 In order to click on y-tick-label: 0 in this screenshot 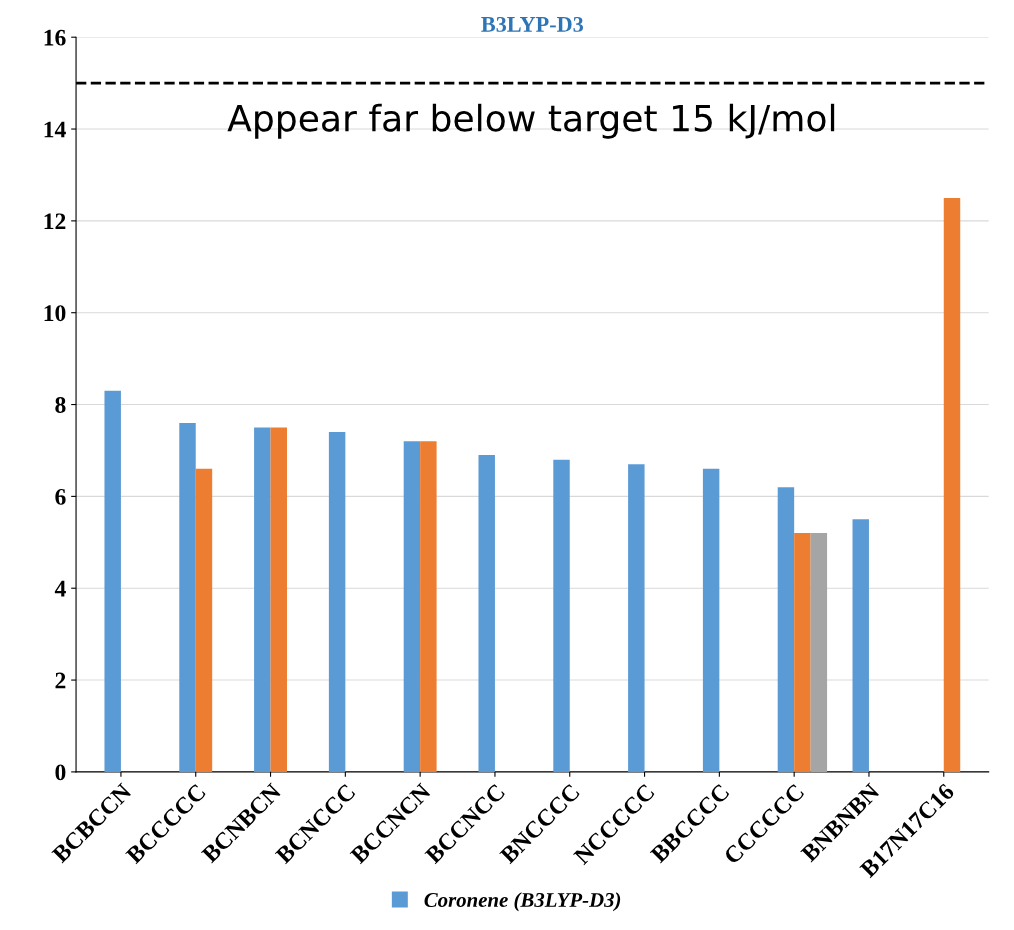, I will do `click(60, 772)`.